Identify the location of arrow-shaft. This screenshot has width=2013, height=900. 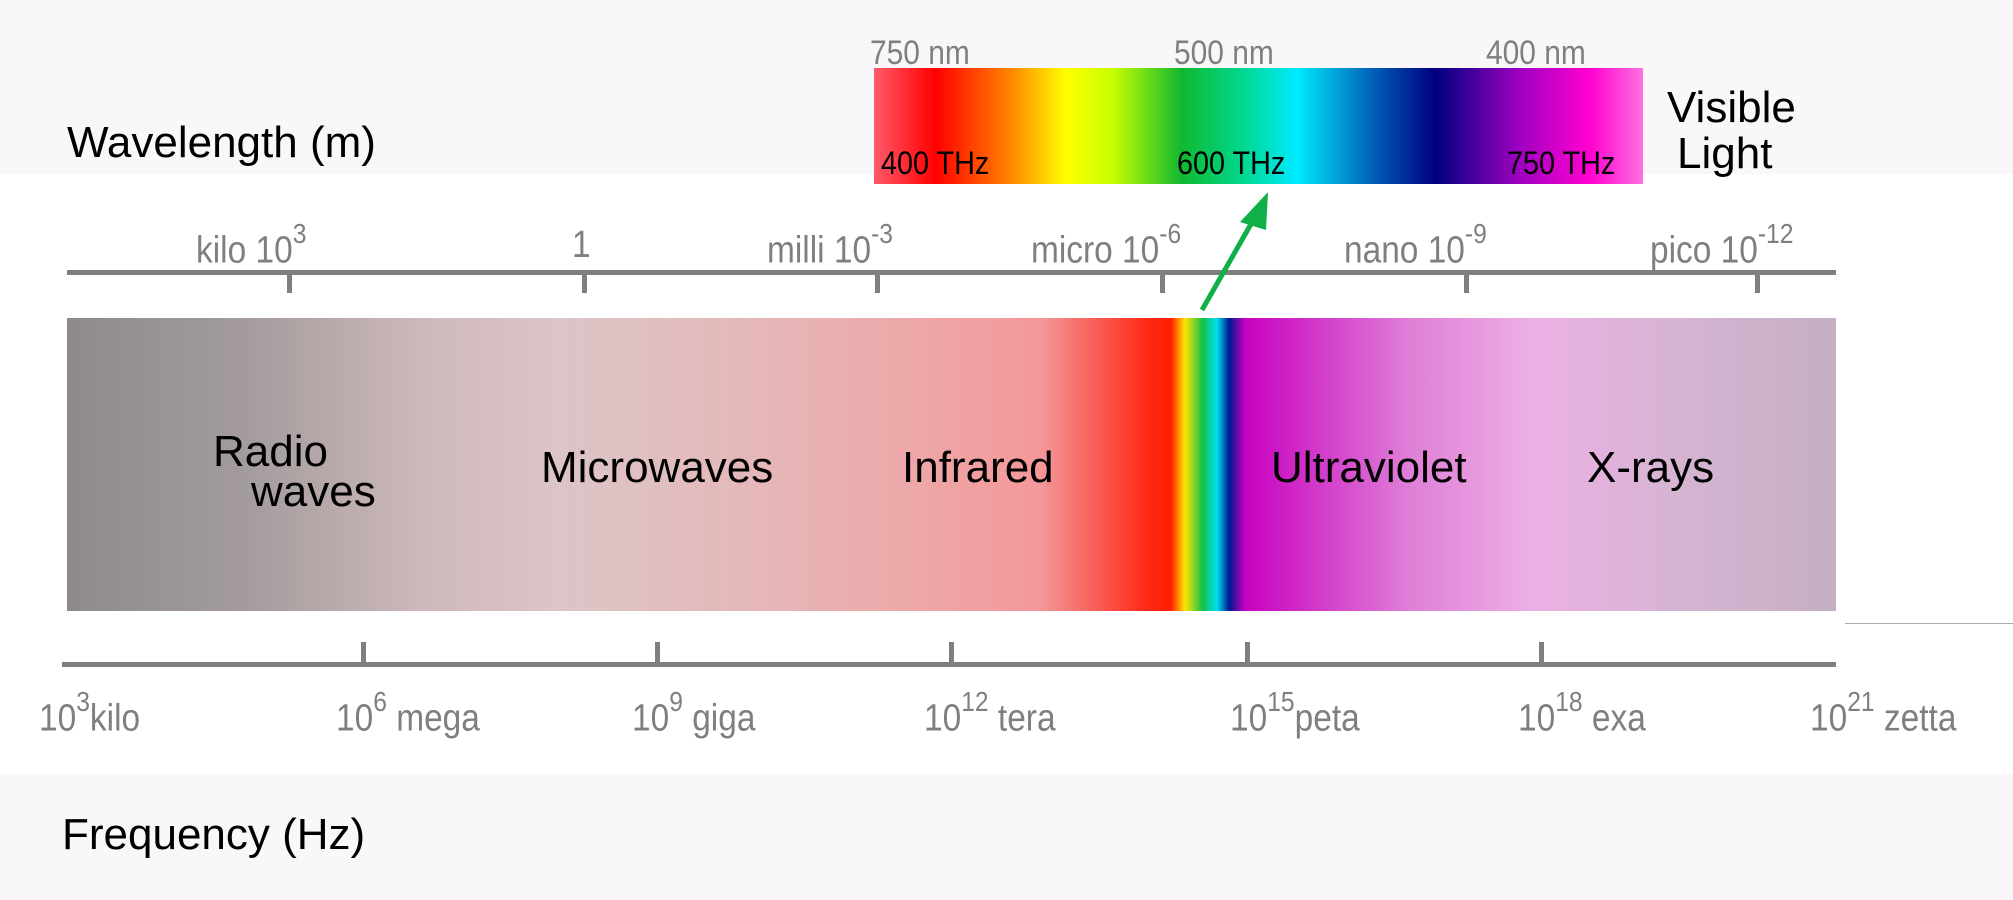
(1230, 260).